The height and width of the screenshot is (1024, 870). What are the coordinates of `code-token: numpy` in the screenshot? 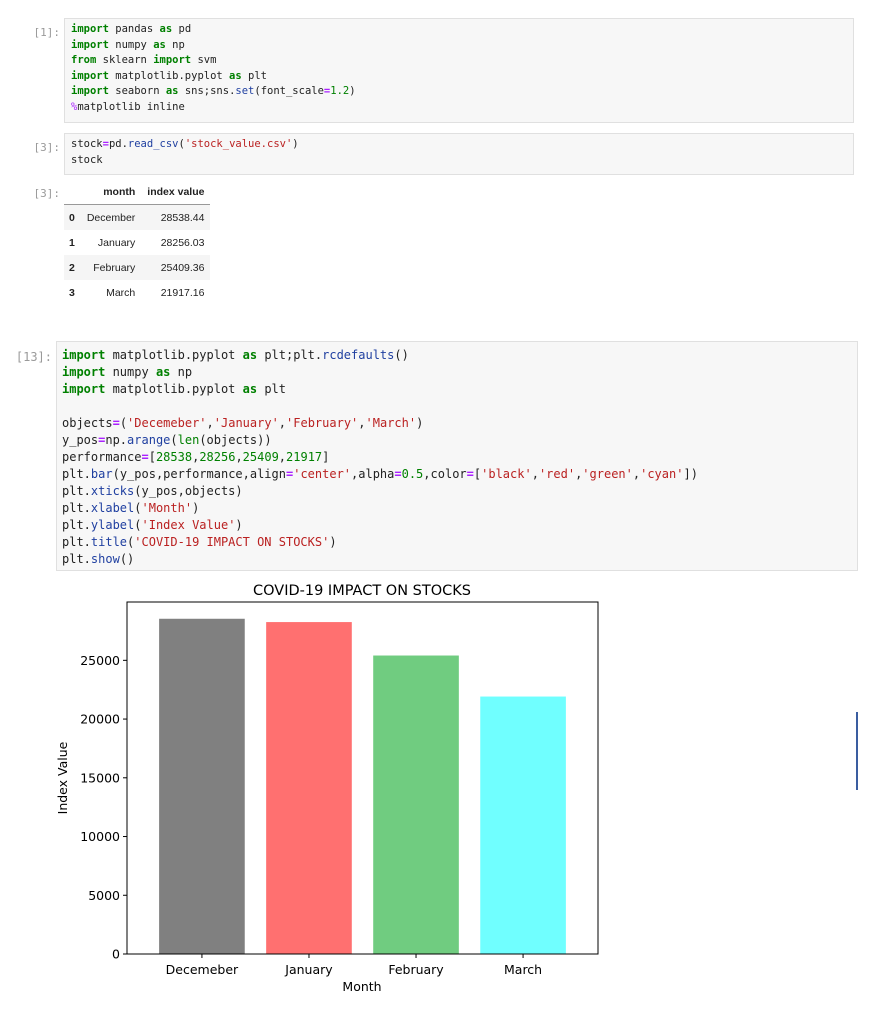 It's located at (130, 372).